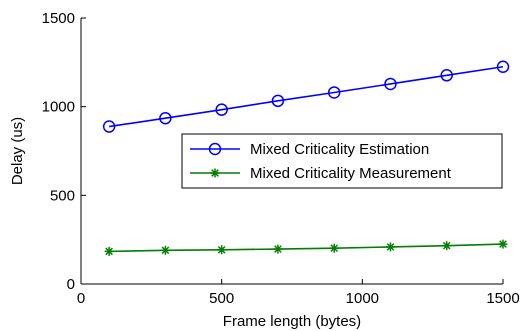  What do you see at coordinates (58, 107) in the screenshot?
I see `y-tick-label: 1000` at bounding box center [58, 107].